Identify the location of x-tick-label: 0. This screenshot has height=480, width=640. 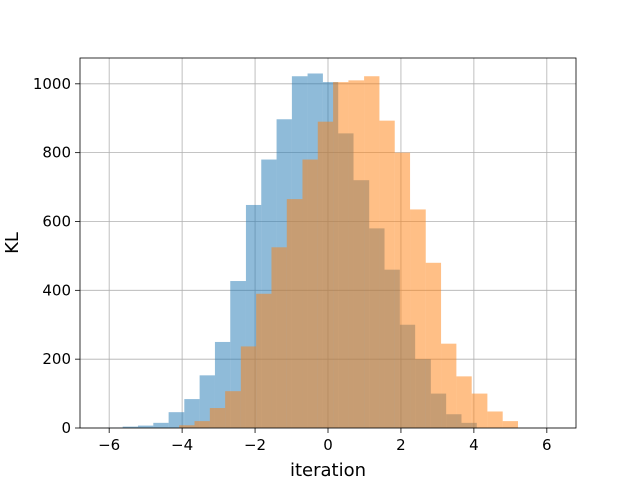
(328, 445).